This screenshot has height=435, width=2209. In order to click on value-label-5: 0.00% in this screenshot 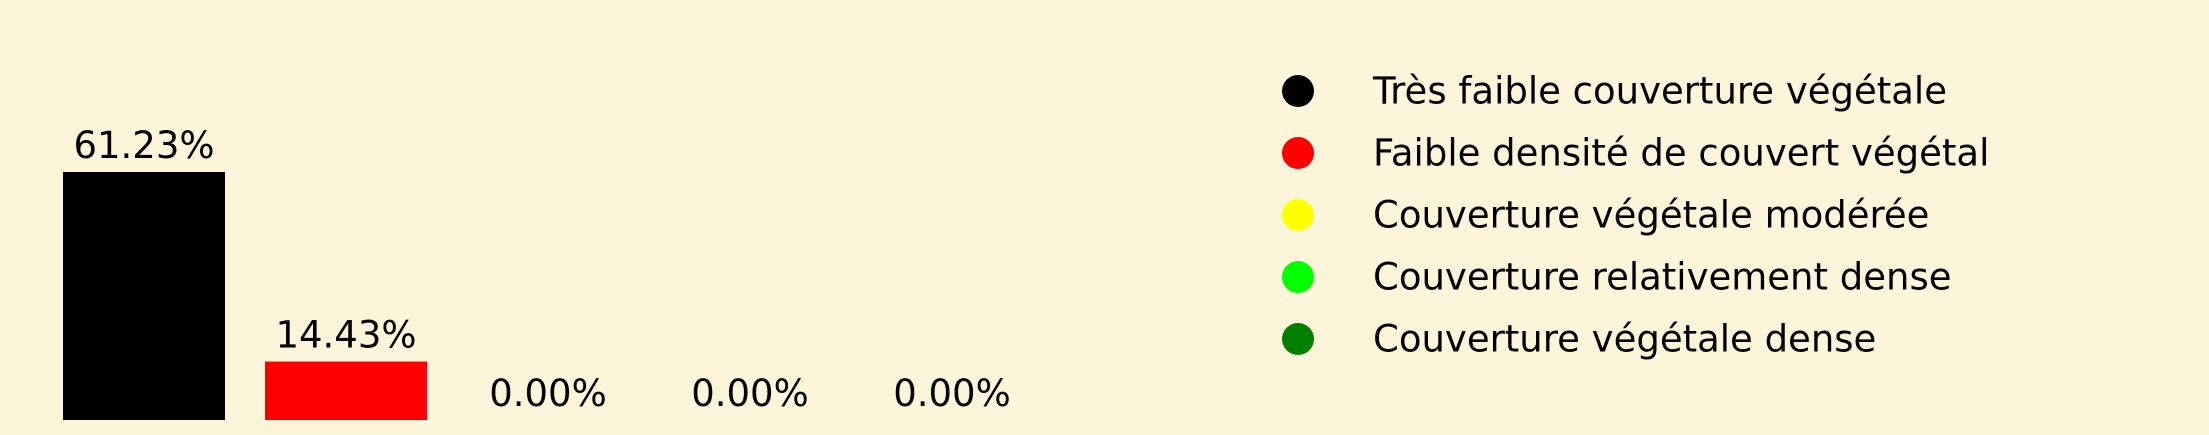, I will do `click(952, 393)`.